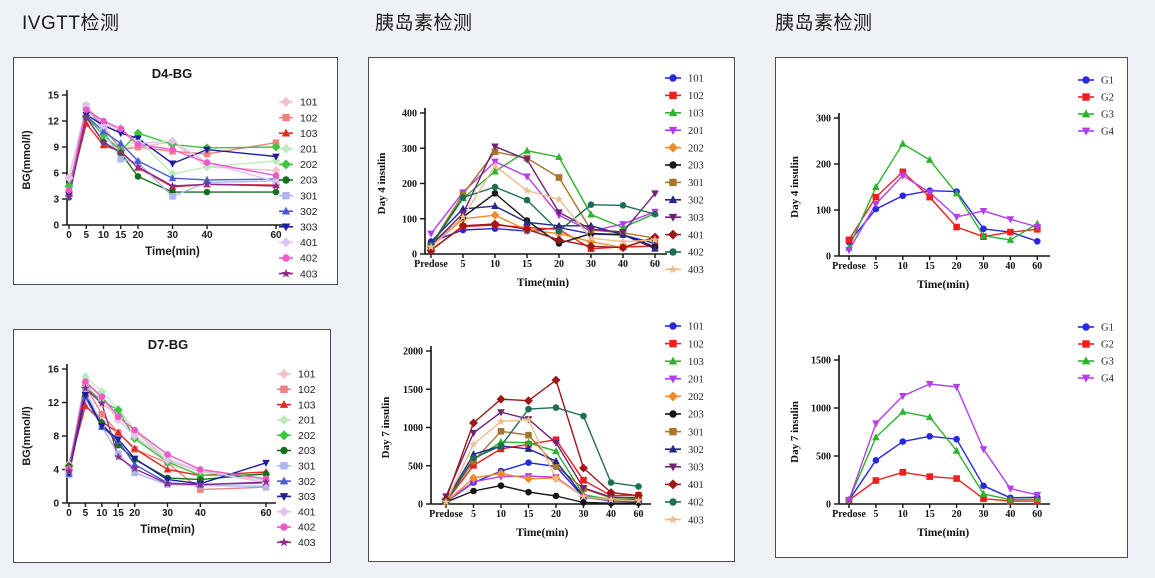 The height and width of the screenshot is (578, 1155). Describe the element at coordinates (824, 23) in the screenshot. I see `section-title-insulin-right: 胰岛素检测` at that location.